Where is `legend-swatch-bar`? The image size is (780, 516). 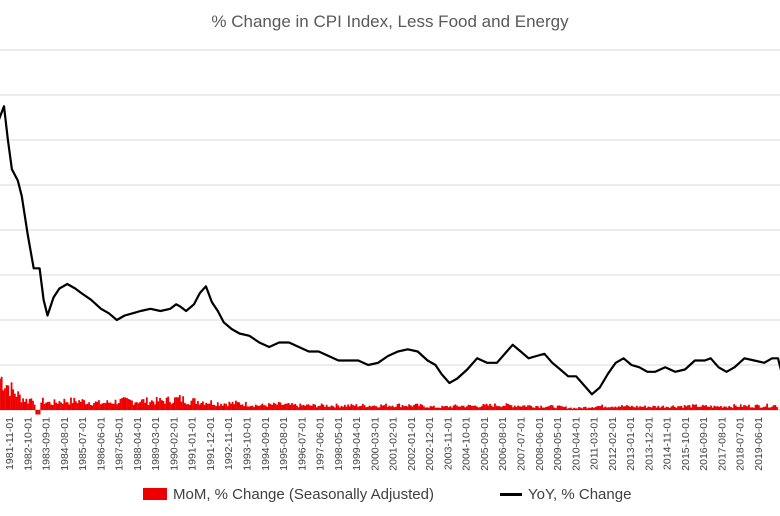 legend-swatch-bar is located at coordinates (155, 494).